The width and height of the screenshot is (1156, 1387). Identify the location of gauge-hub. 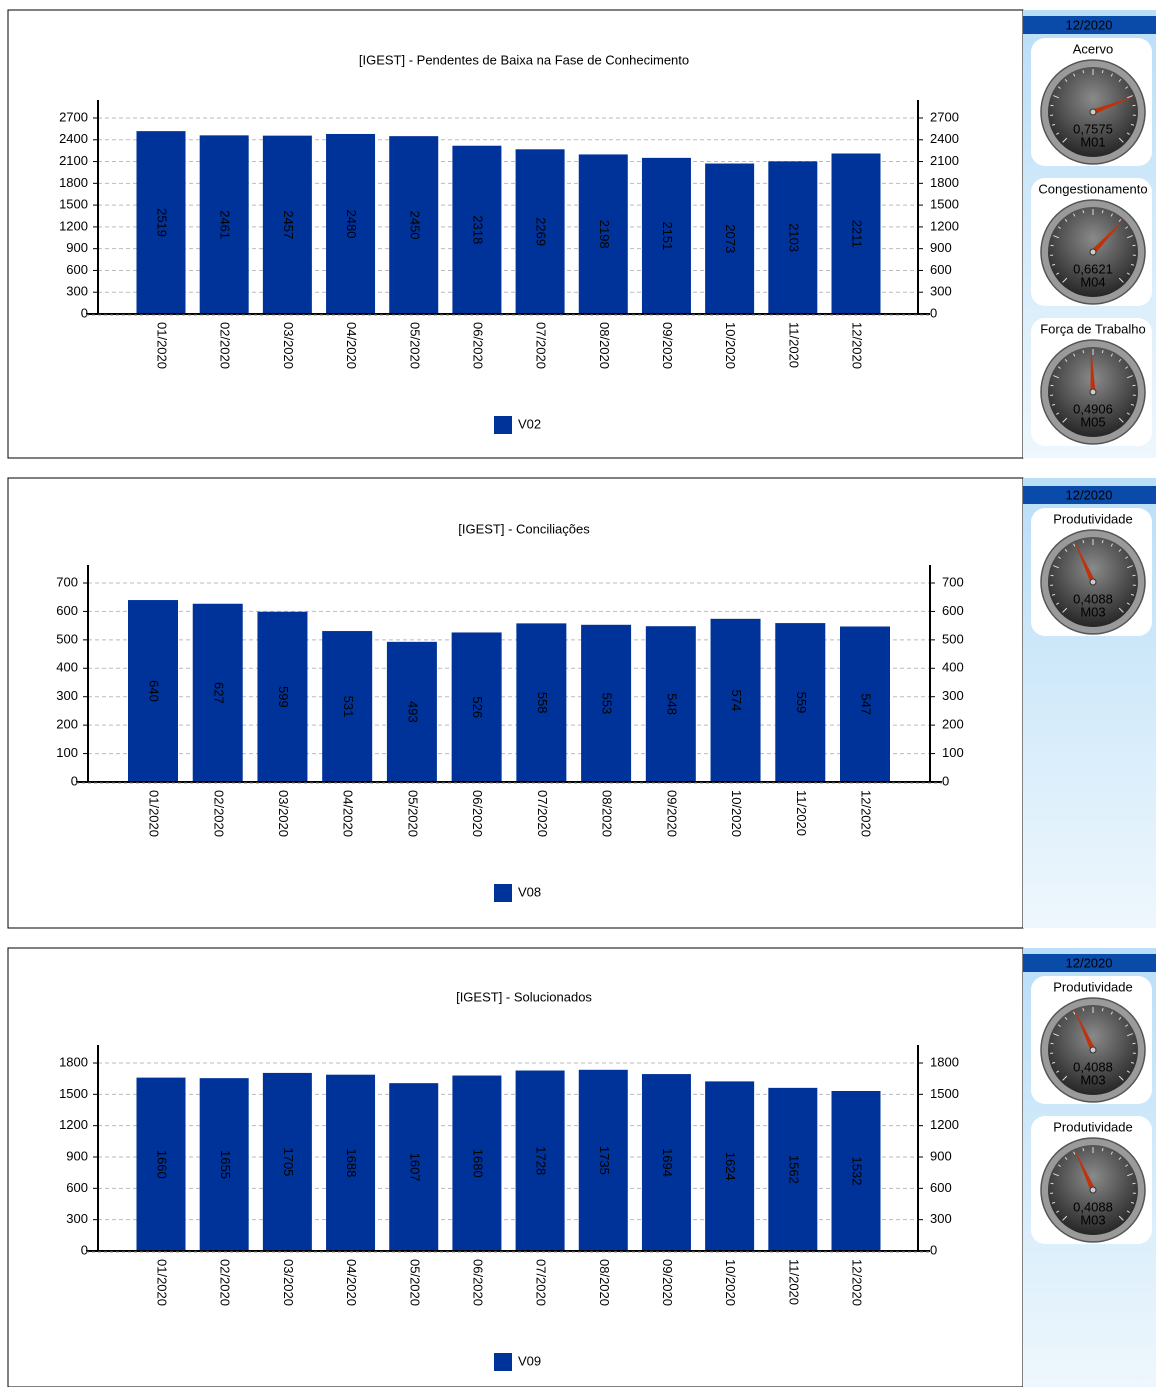
(1093, 582).